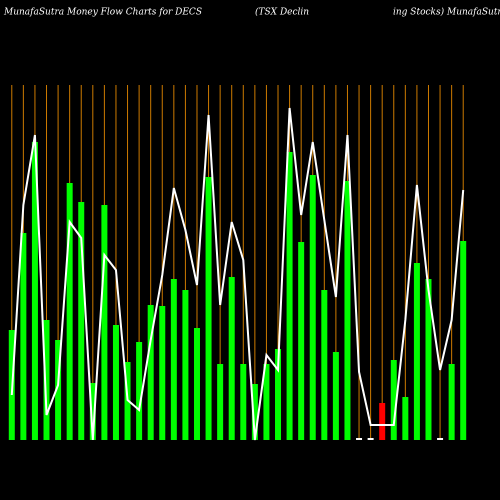 The image size is (500, 500). I want to click on chart-title: MunafaSutra Money Flow Charts for DECS, so click(102, 13).